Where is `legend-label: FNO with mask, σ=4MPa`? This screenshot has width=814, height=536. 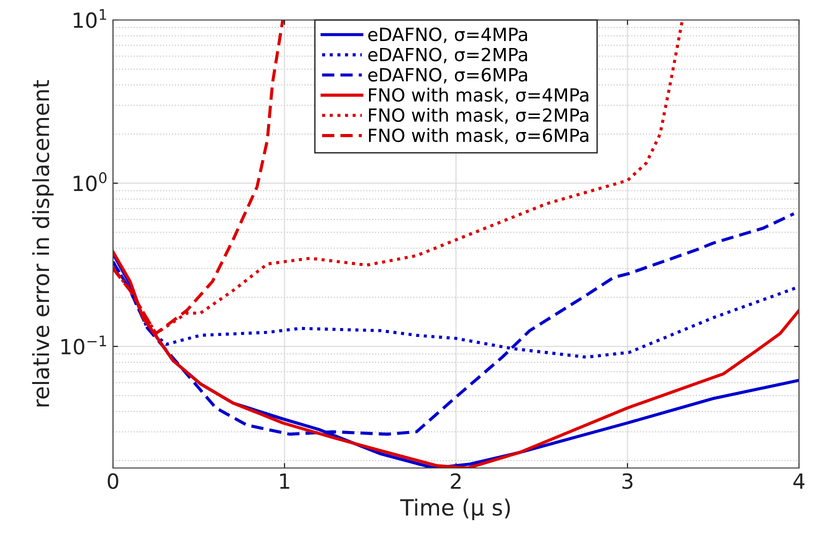 legend-label: FNO with mask, σ=4MPa is located at coordinates (478, 96).